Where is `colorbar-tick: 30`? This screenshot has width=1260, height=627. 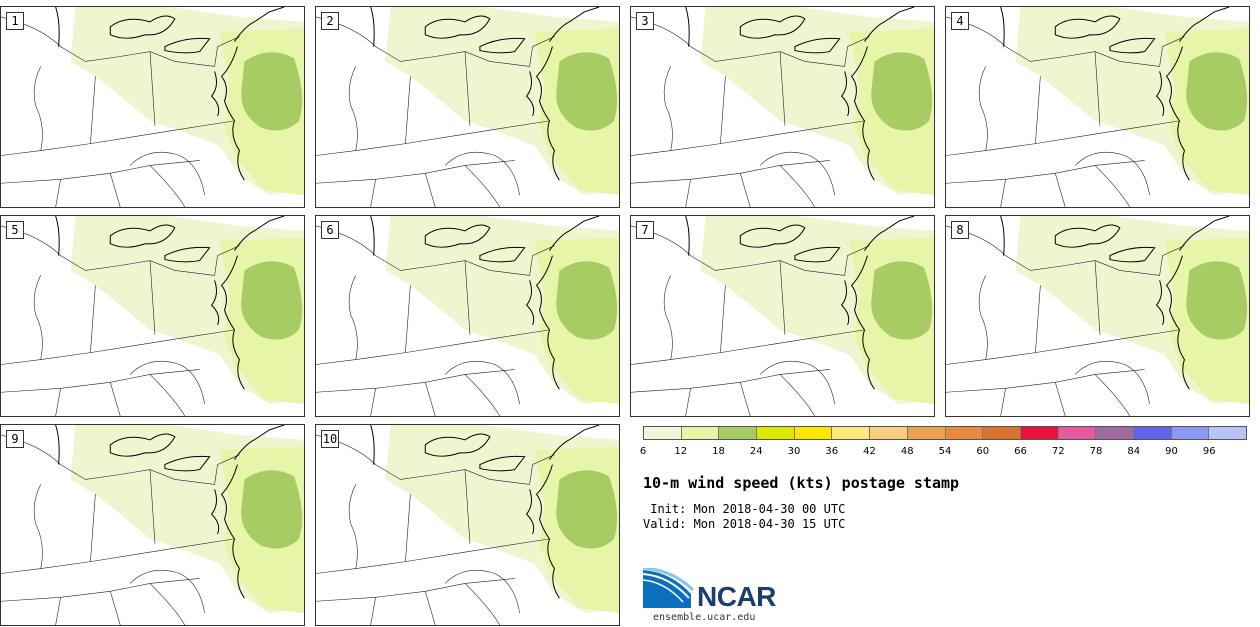
colorbar-tick: 30 is located at coordinates (794, 451).